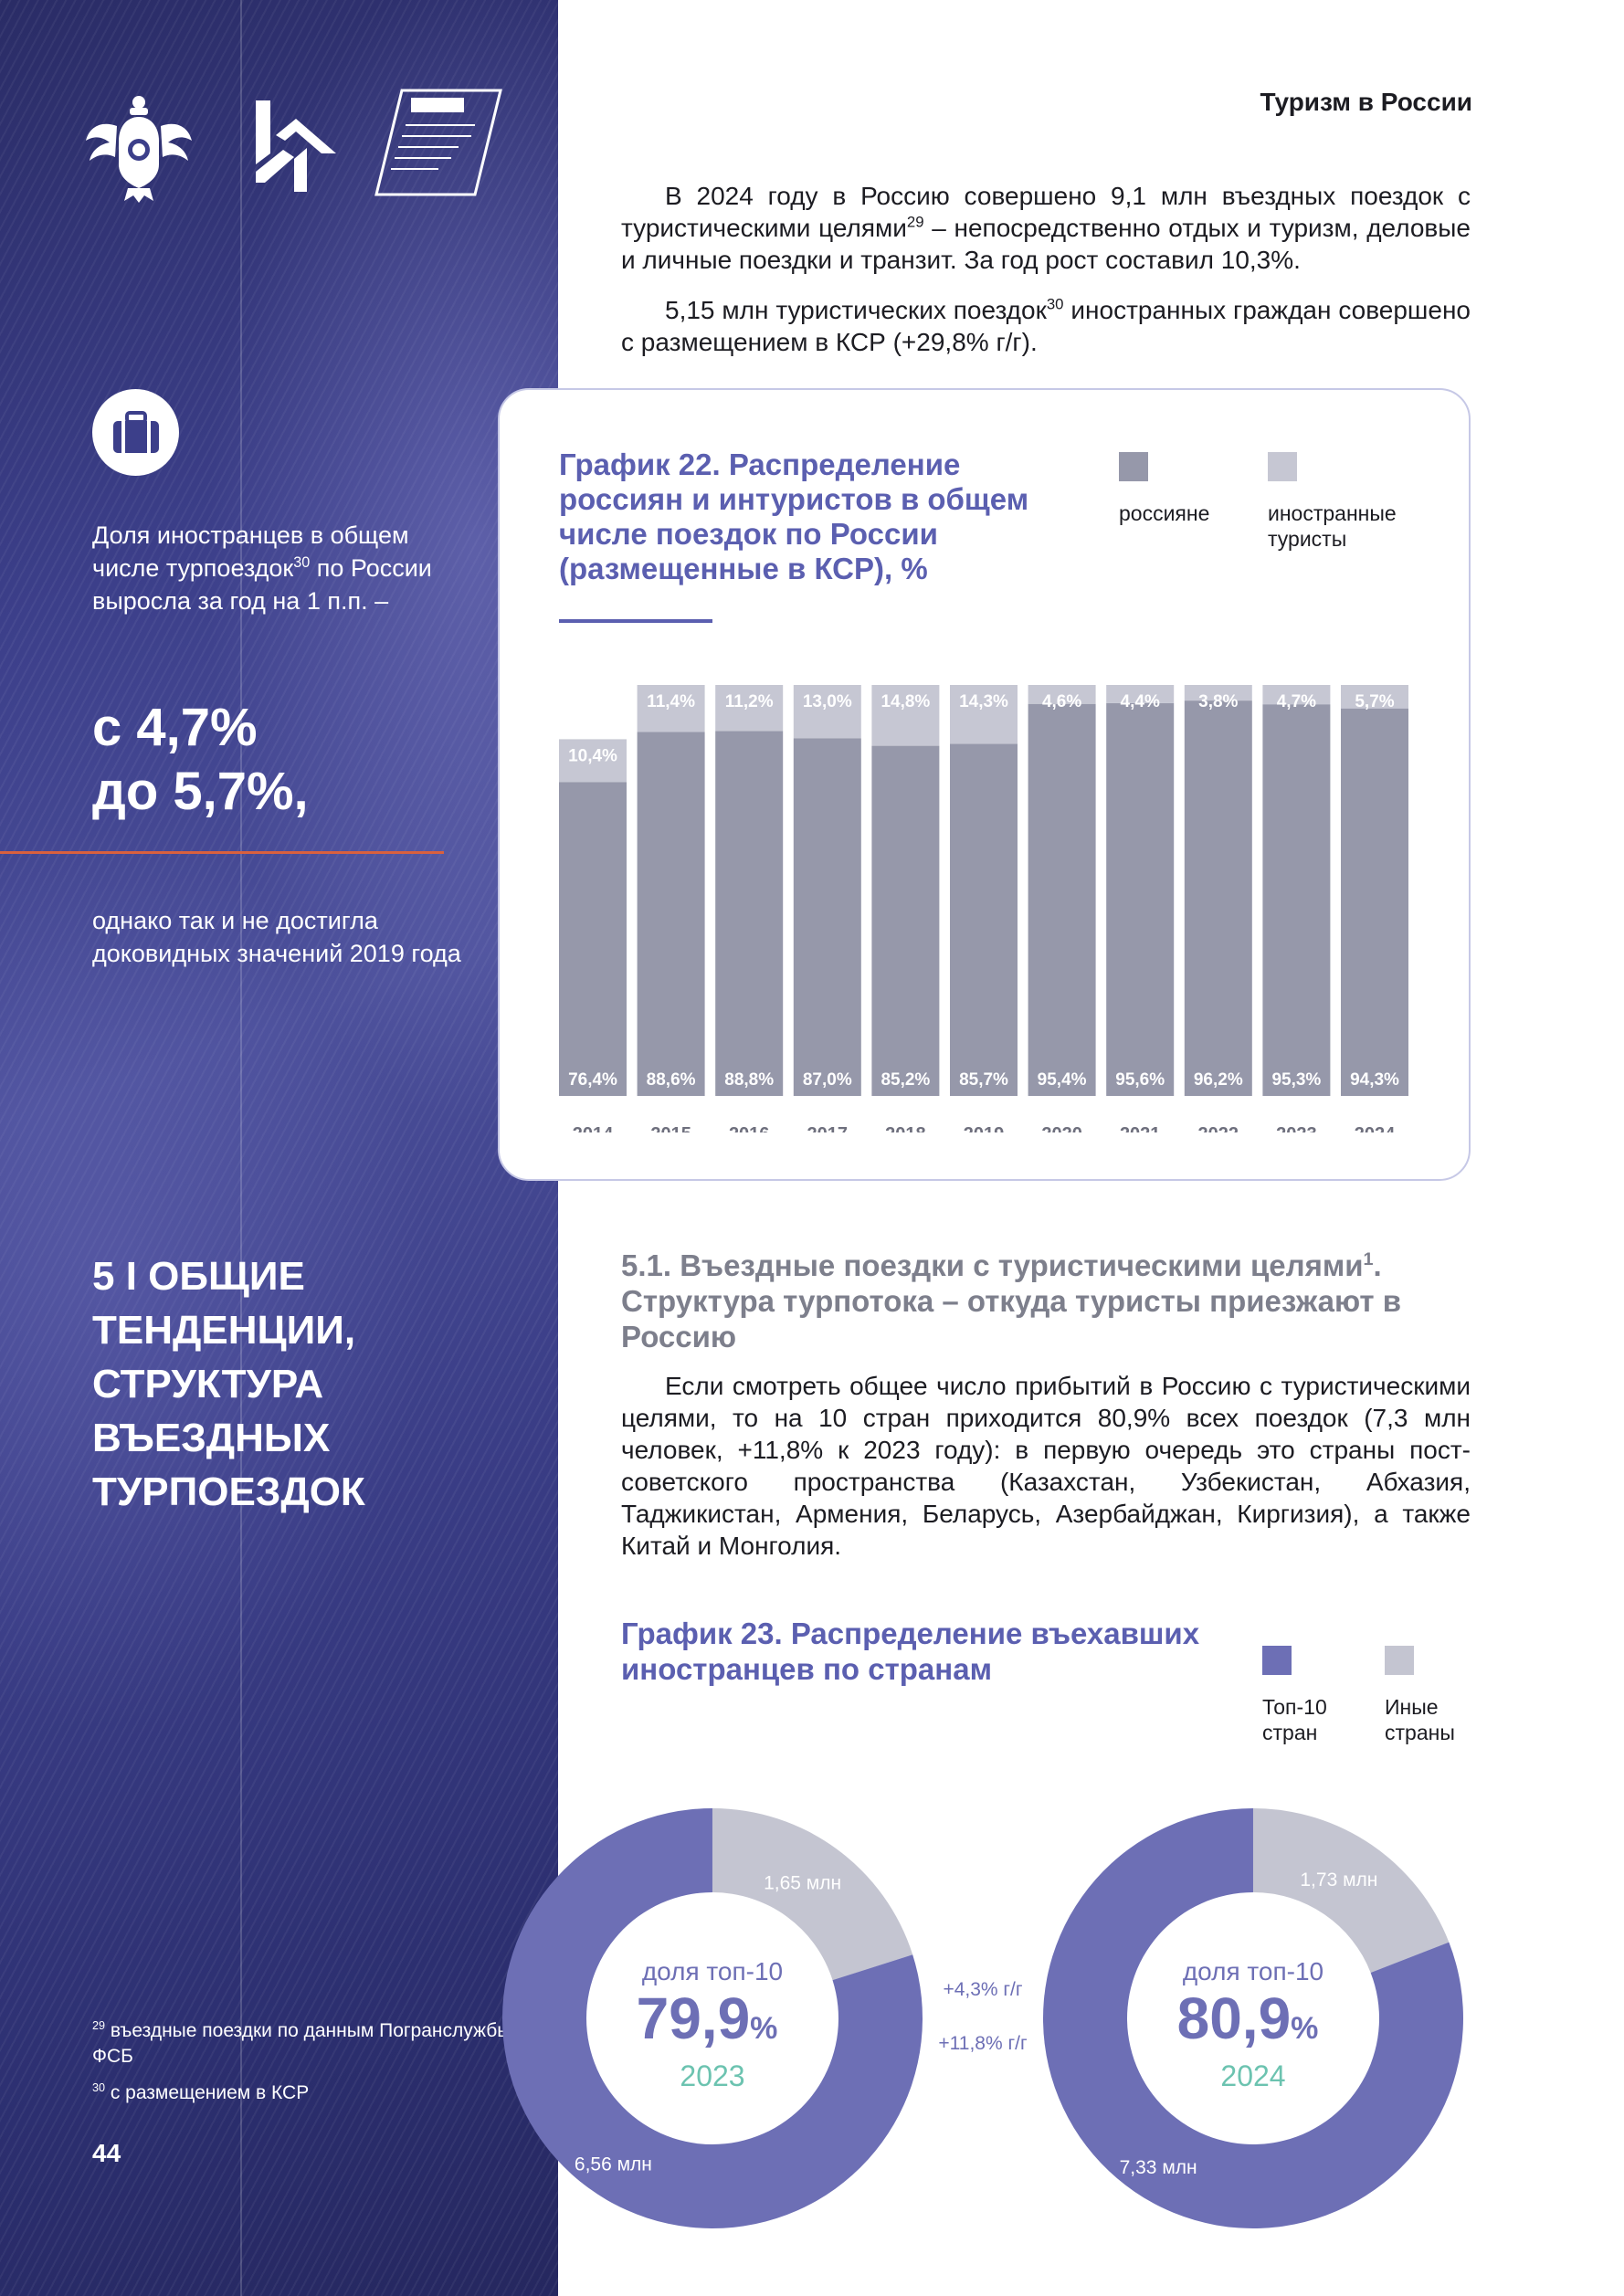 The height and width of the screenshot is (2296, 1624). What do you see at coordinates (1218, 1128) in the screenshot?
I see `x-tick-2022: 2022` at bounding box center [1218, 1128].